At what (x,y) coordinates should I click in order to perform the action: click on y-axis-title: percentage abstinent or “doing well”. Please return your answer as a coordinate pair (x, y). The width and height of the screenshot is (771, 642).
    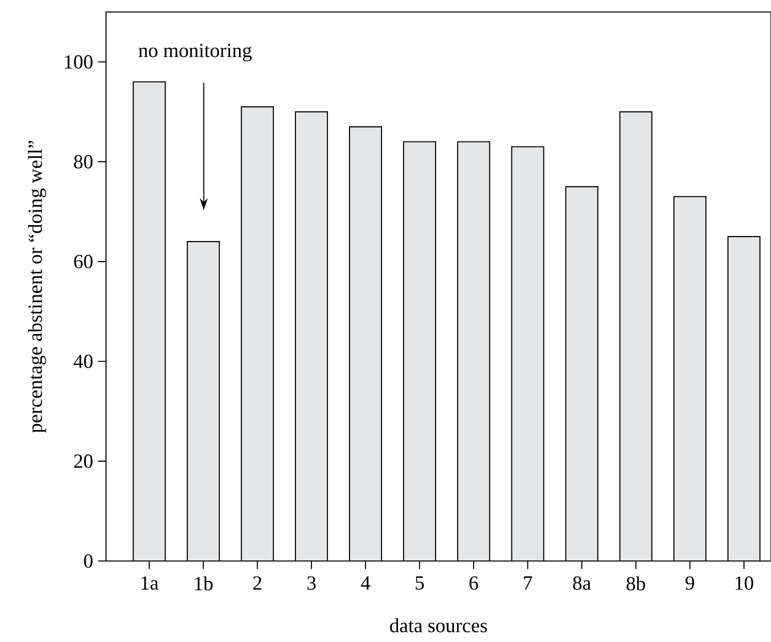
    Looking at the image, I should click on (37, 286).